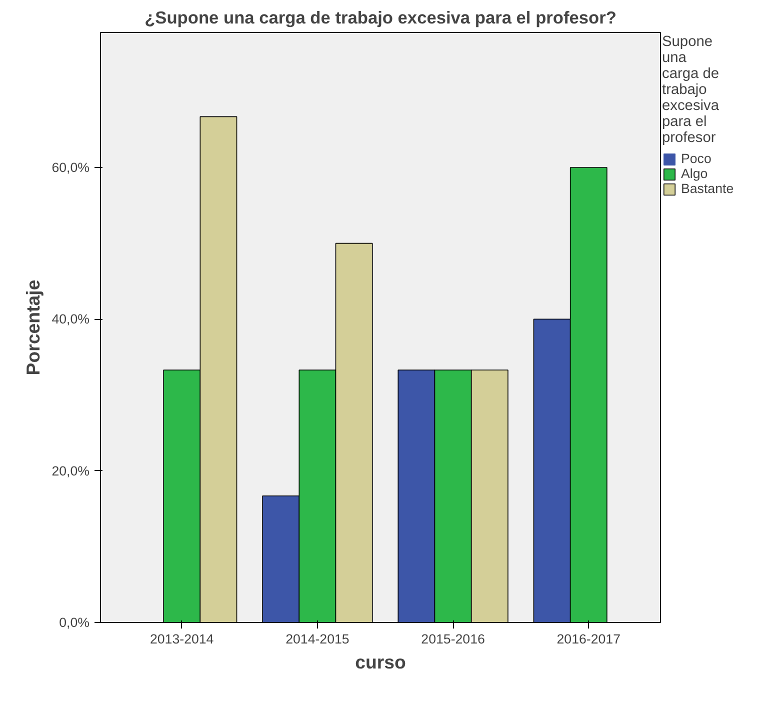 The width and height of the screenshot is (768, 707). Describe the element at coordinates (380, 18) in the screenshot. I see `chart-title: ¿Supone una carga de trabajo excesiva para el profesor?` at that location.